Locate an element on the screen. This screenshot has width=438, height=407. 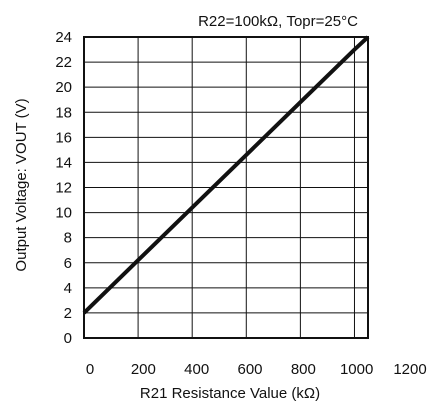
y-tick-label: 16 is located at coordinates (63, 137).